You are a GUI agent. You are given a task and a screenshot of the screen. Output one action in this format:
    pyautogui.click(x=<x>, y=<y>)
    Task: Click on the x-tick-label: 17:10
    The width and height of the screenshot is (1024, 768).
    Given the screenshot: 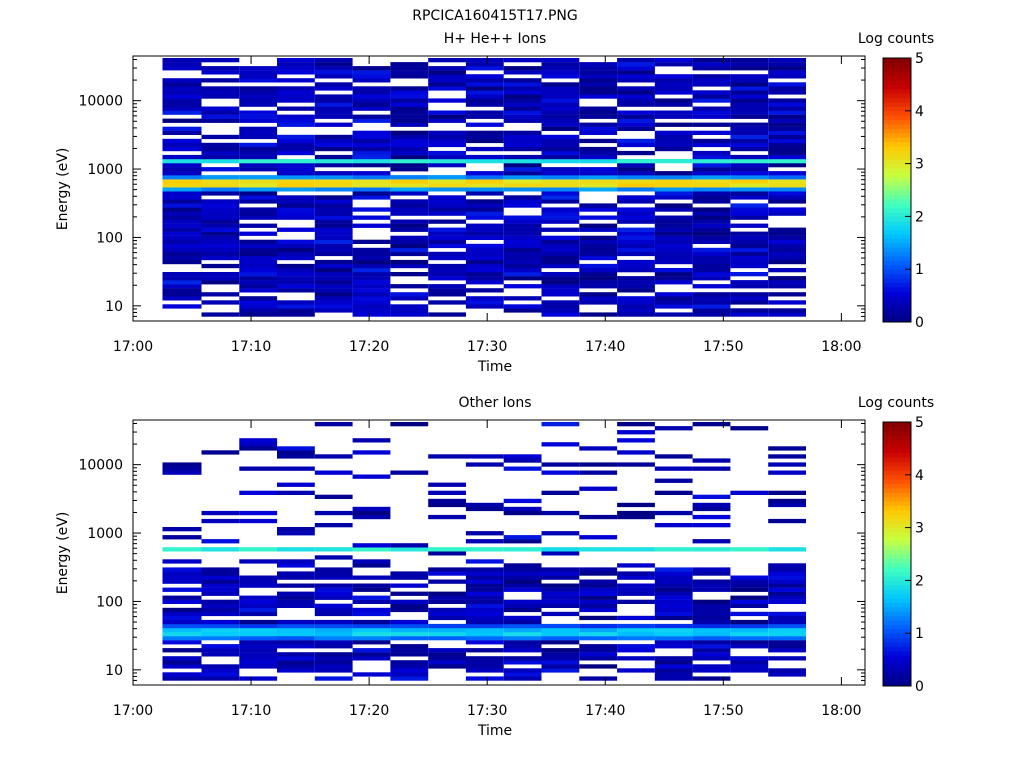 What is the action you would take?
    pyautogui.click(x=251, y=347)
    